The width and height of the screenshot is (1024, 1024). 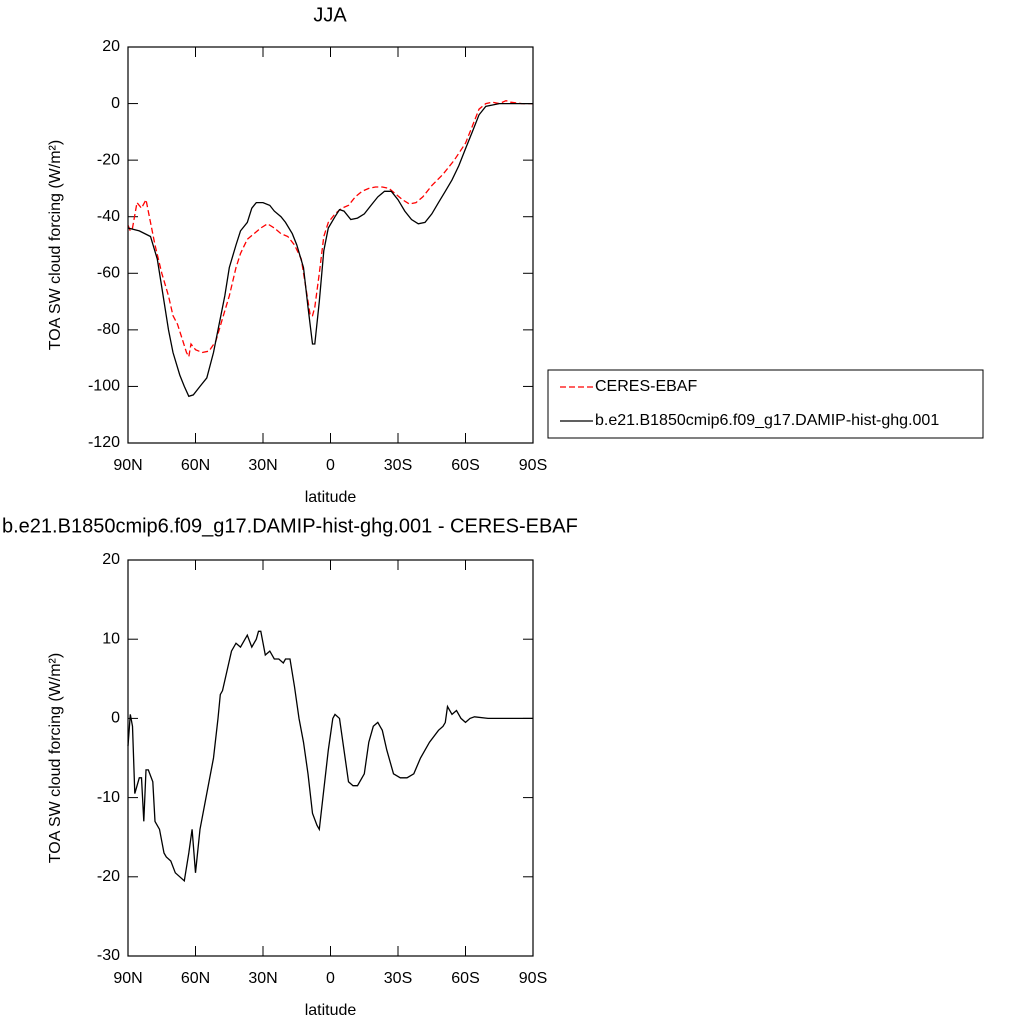 What do you see at coordinates (108, 955) in the screenshot?
I see `y-tick-label: -30` at bounding box center [108, 955].